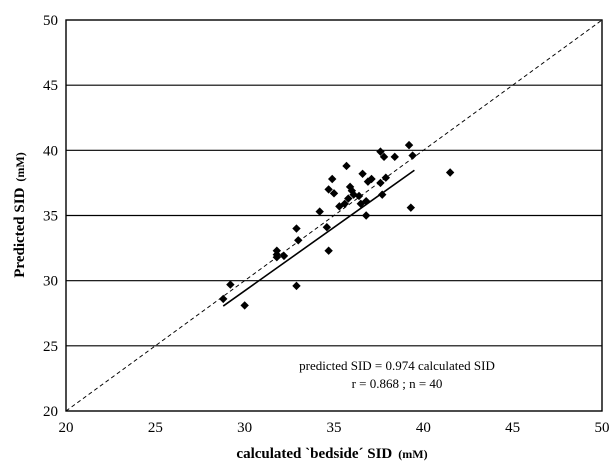  What do you see at coordinates (66, 428) in the screenshot?
I see `x-tick-label: 20` at bounding box center [66, 428].